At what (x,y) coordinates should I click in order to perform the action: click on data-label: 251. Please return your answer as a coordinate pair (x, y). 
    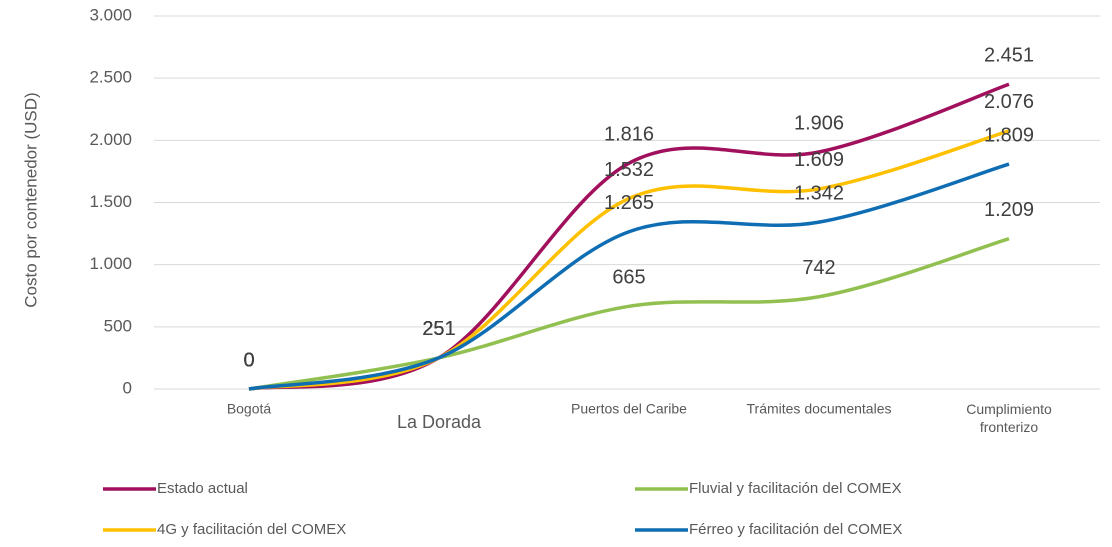
    Looking at the image, I should click on (438, 329).